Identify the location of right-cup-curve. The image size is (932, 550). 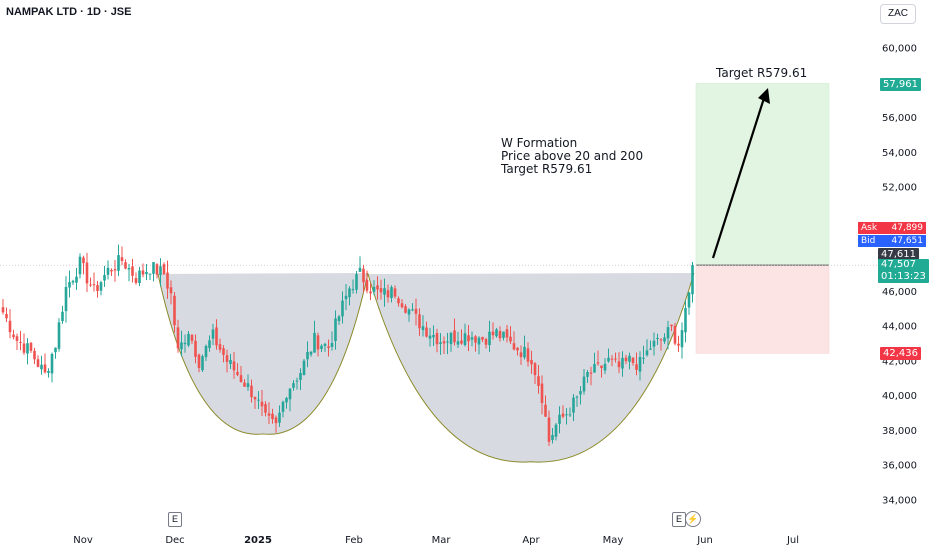
(531, 367).